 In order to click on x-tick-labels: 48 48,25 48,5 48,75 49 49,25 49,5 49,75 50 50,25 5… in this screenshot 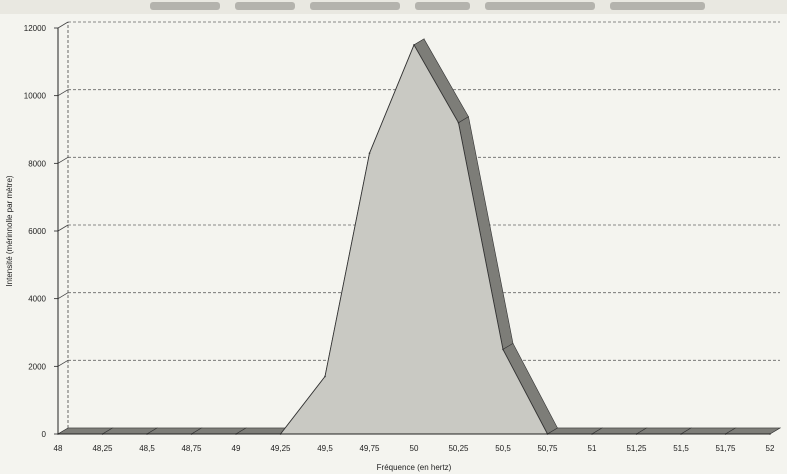, I will do `click(414, 448)`.